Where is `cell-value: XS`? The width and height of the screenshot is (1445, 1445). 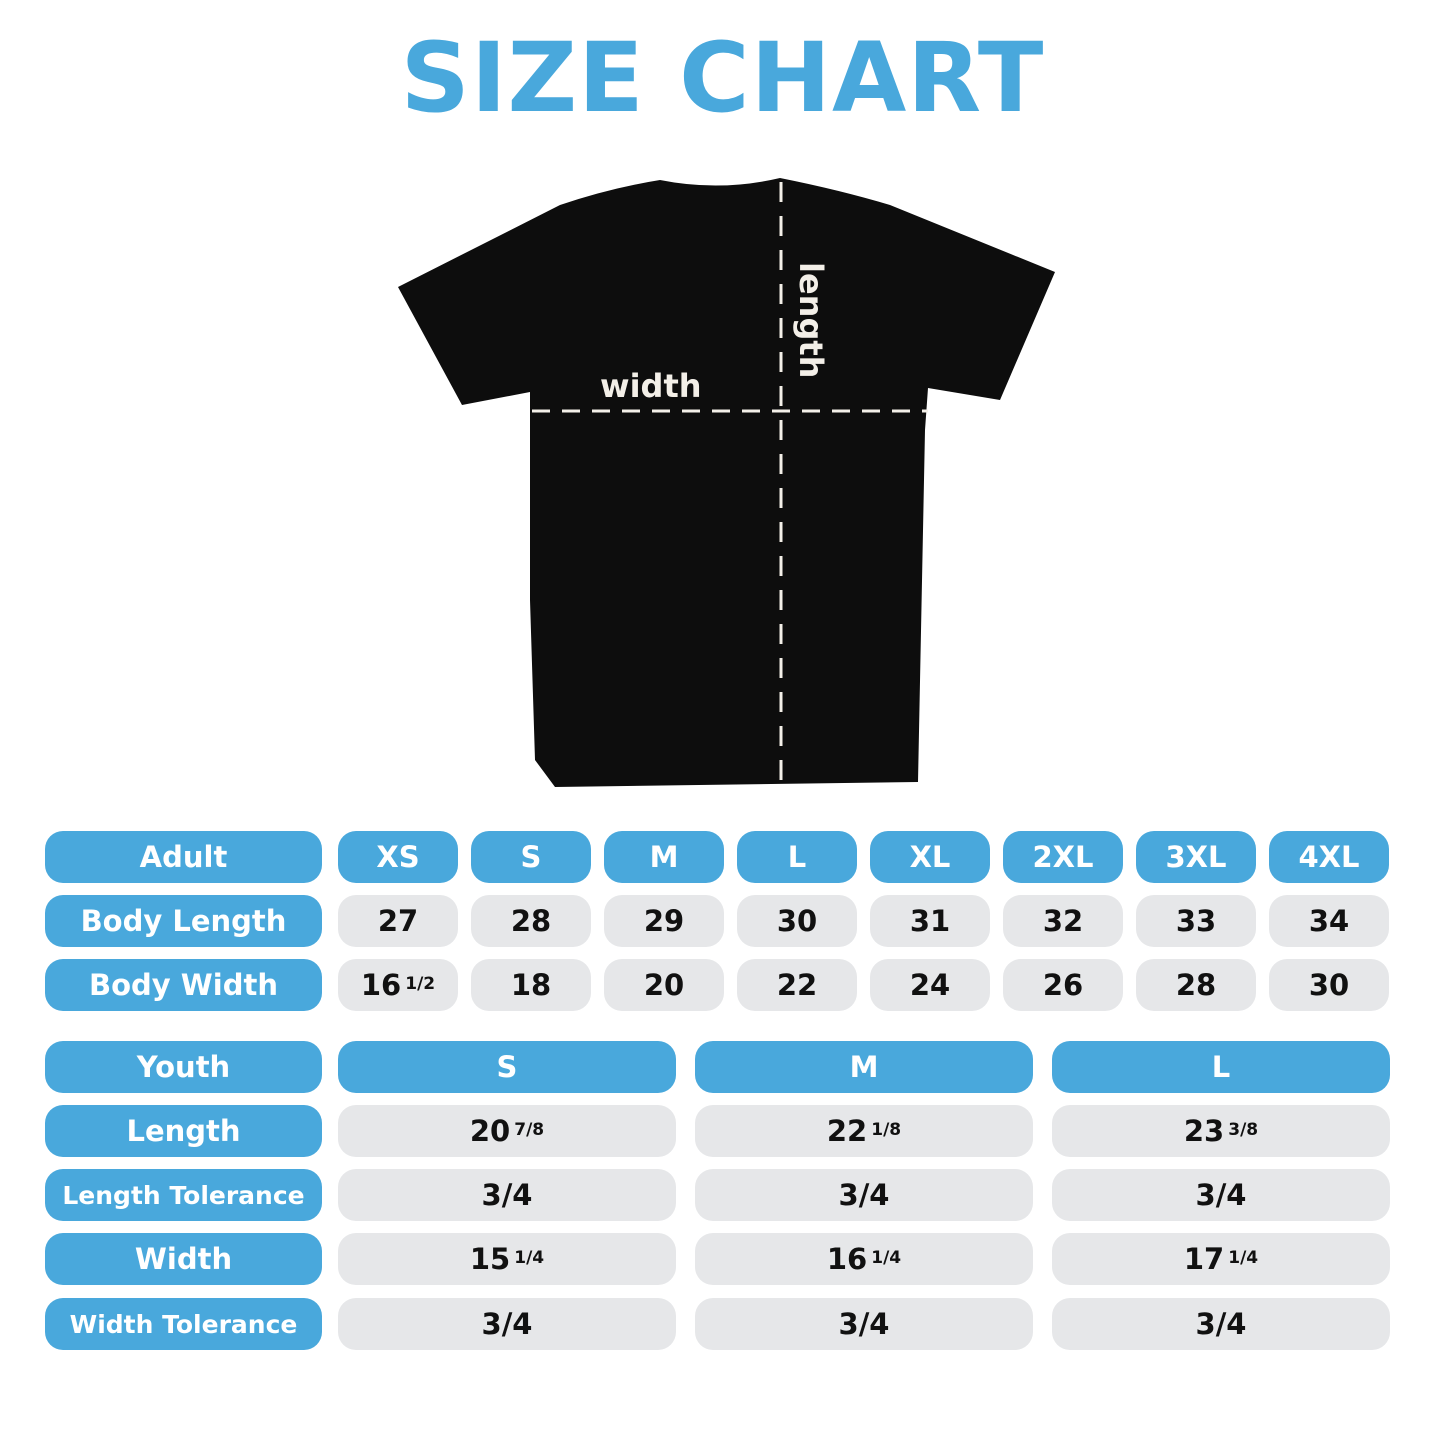
cell-value: XS is located at coordinates (398, 857).